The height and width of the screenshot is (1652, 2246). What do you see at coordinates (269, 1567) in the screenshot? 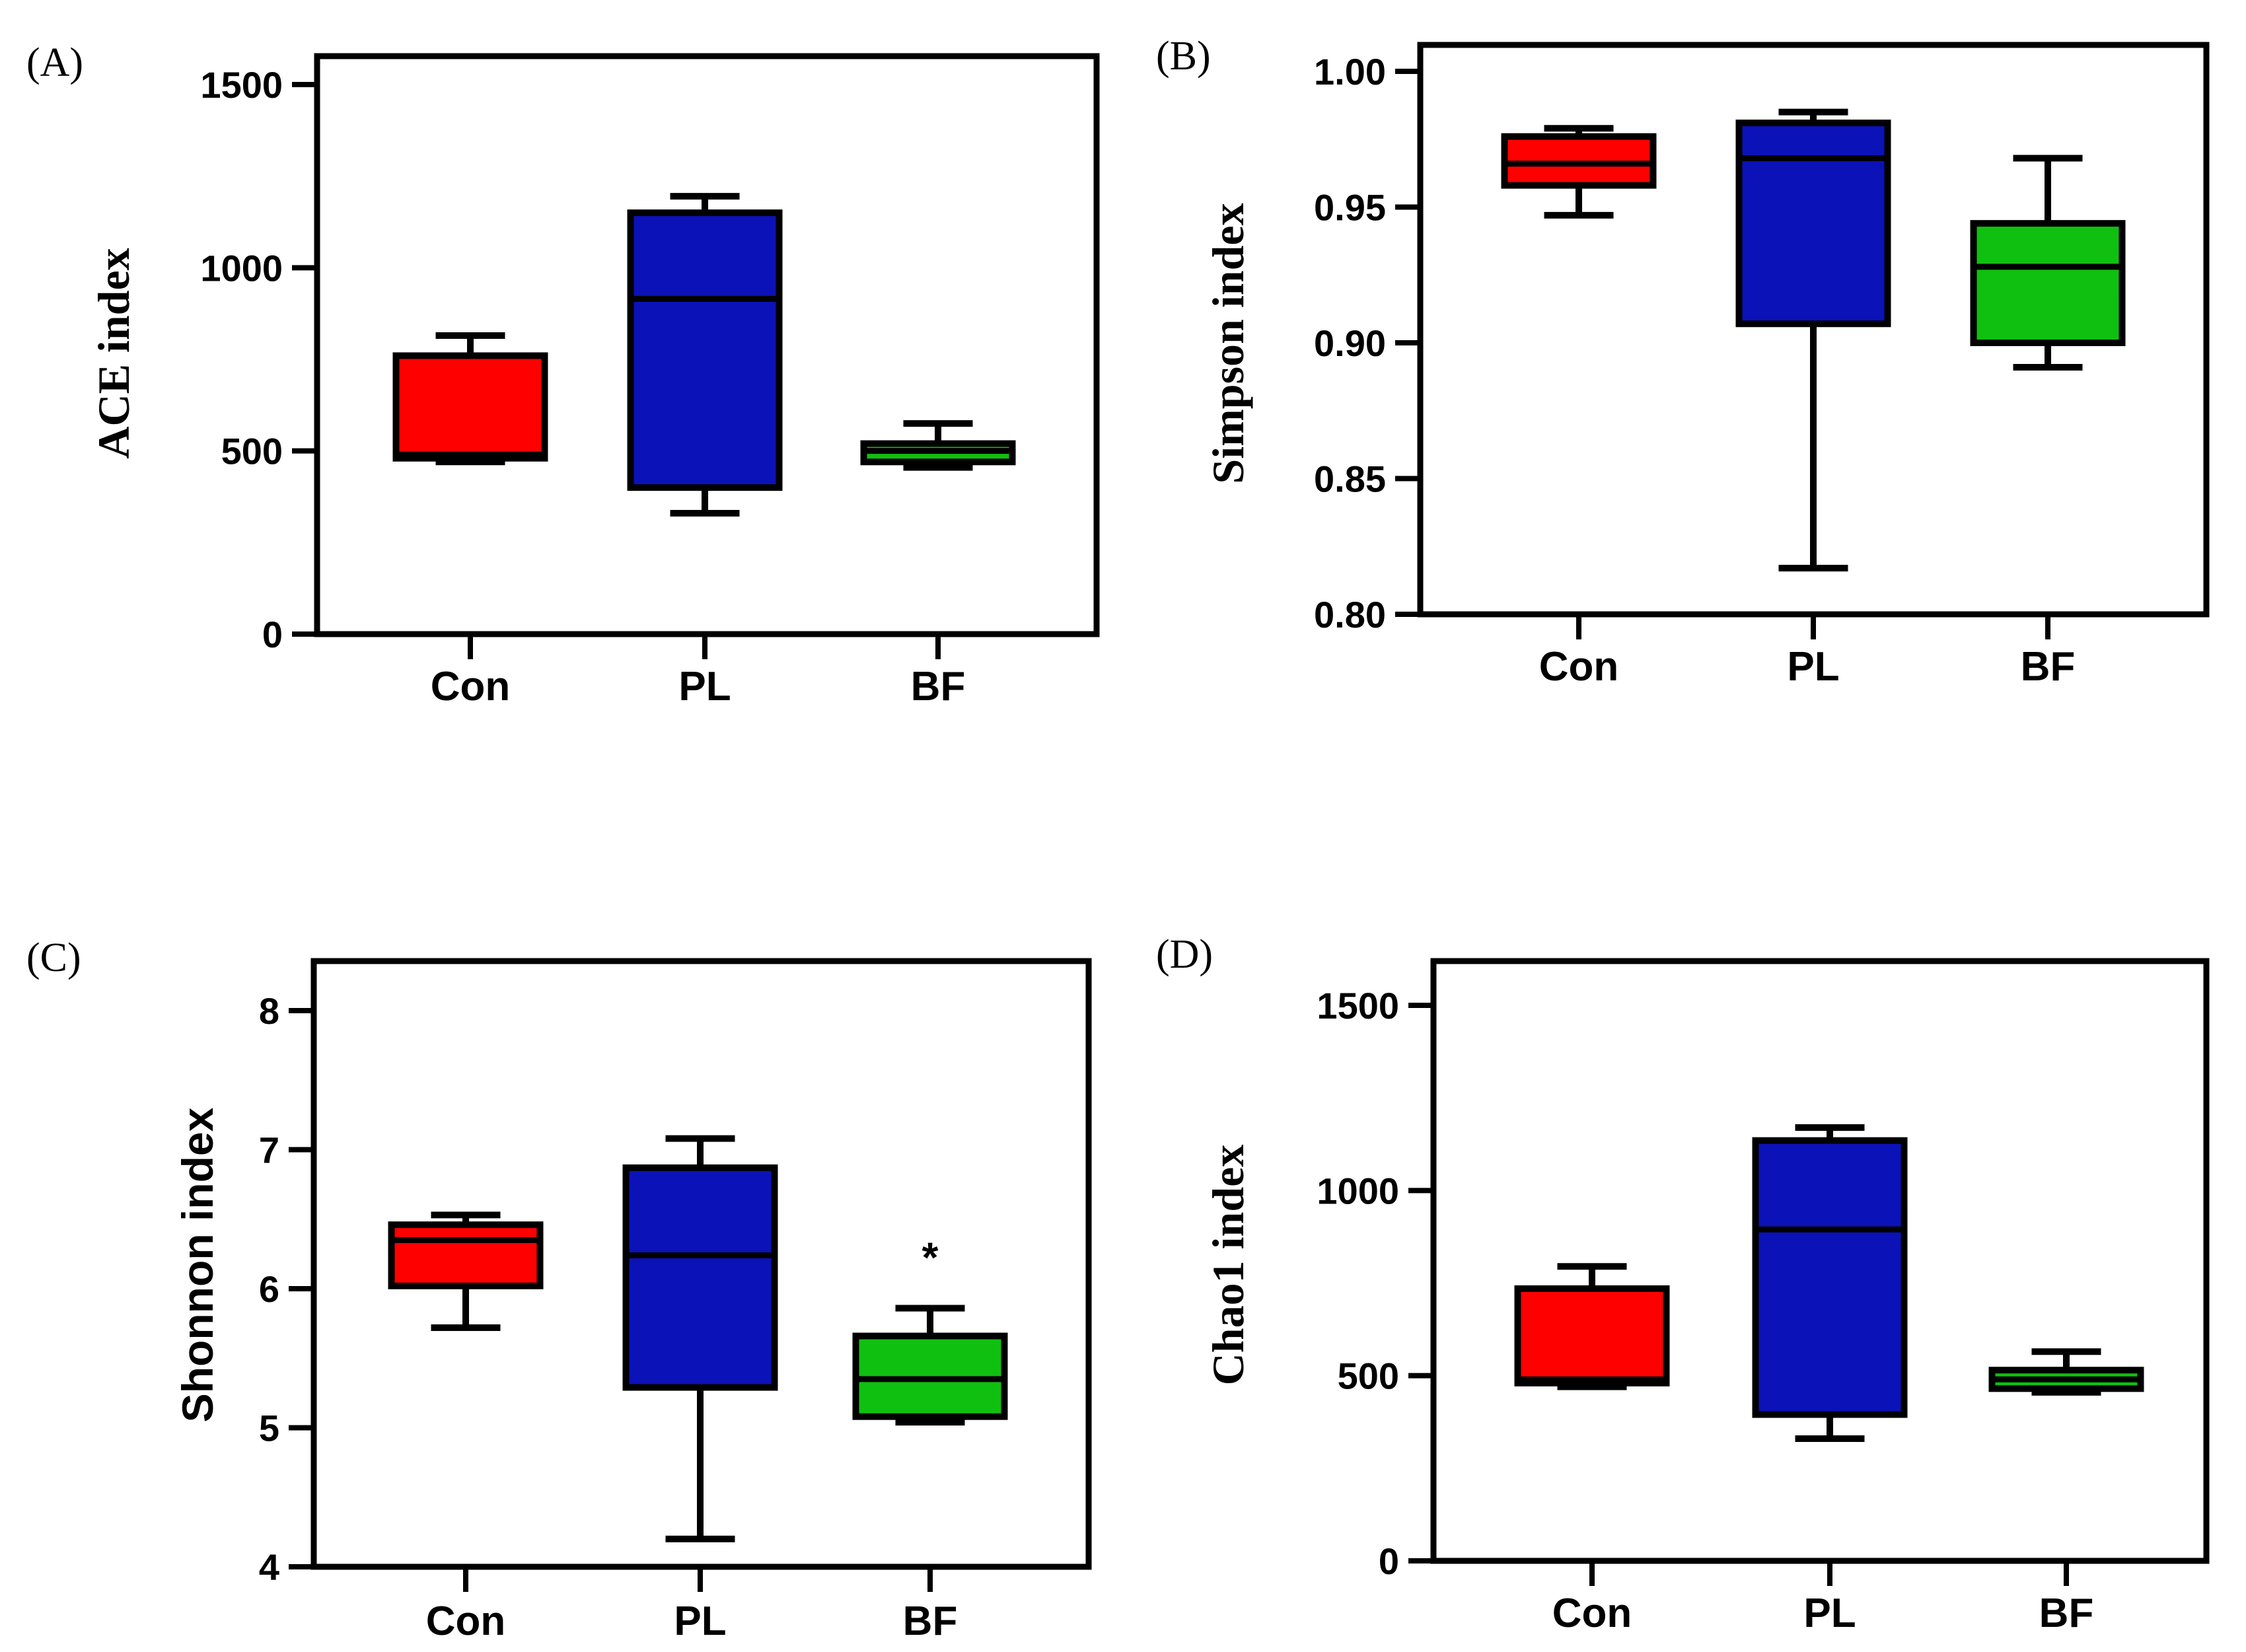
I see `y-tick-label: 4` at bounding box center [269, 1567].